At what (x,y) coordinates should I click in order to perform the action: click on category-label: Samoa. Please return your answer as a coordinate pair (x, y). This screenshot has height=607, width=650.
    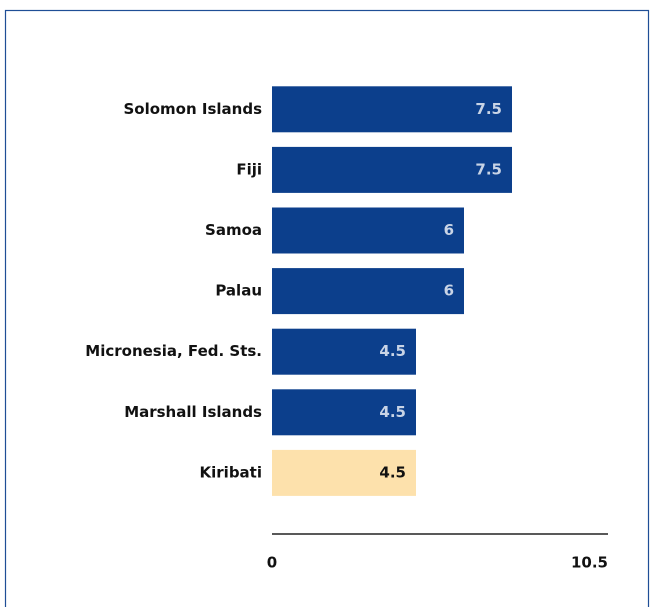
    Looking at the image, I should click on (233, 230).